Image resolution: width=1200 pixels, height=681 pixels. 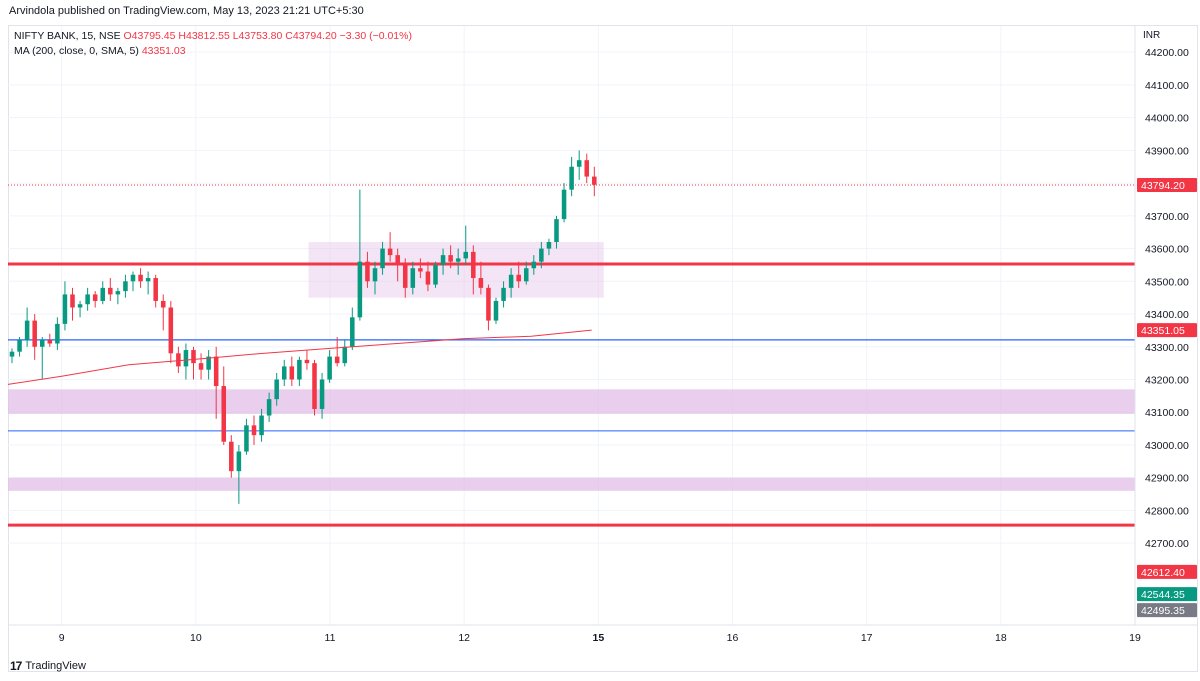 I want to click on tradingview-logo-icon: 17, so click(x=16, y=666).